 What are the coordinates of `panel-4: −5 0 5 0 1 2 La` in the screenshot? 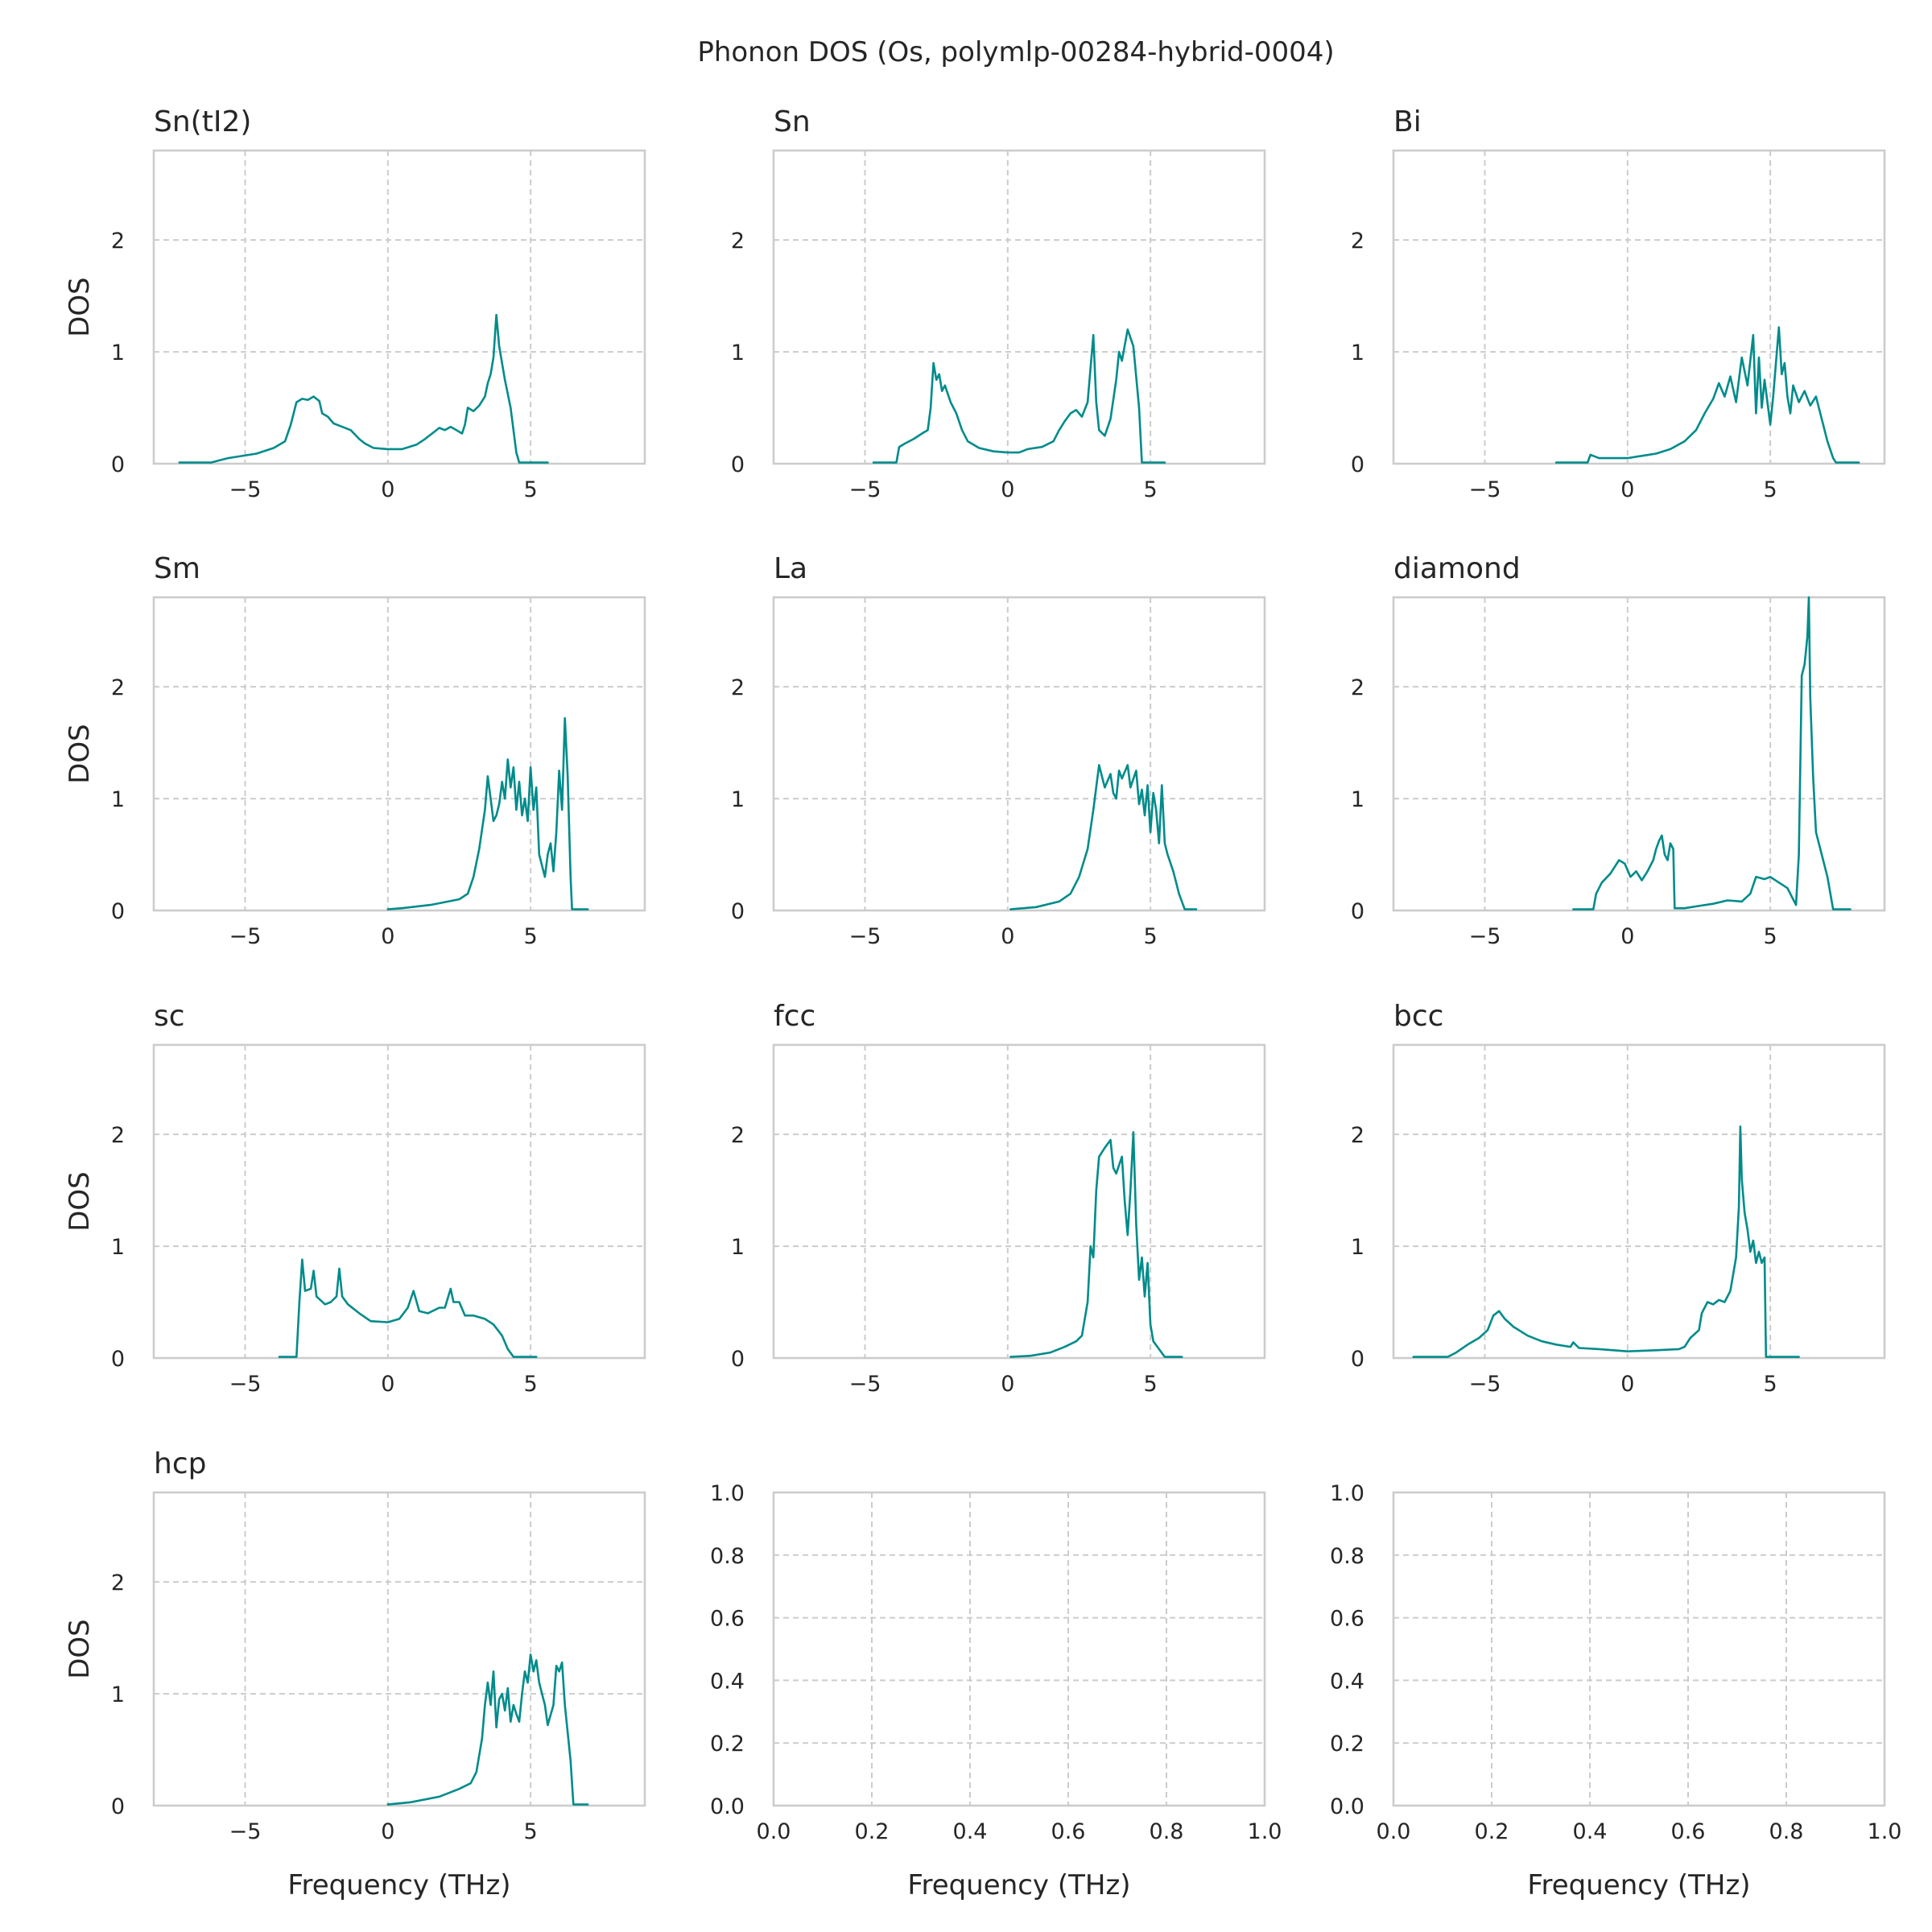 It's located at (998, 750).